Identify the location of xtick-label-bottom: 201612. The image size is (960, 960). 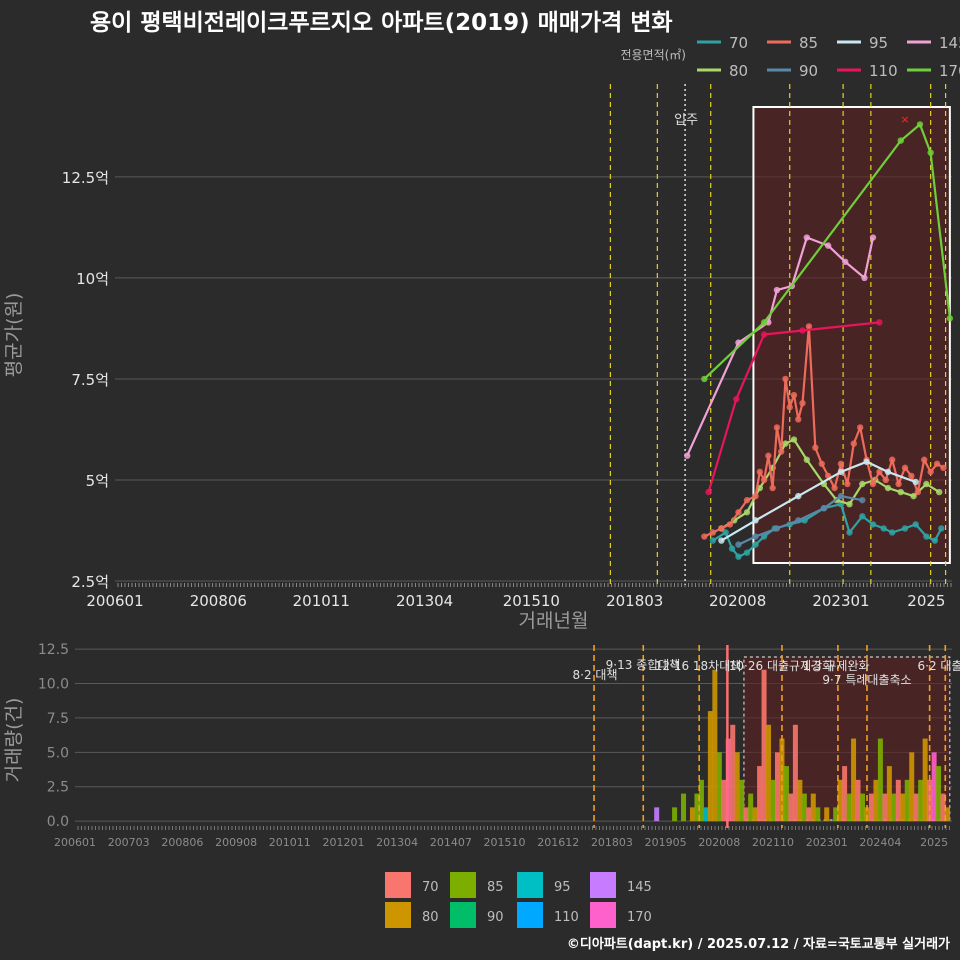
(558, 842).